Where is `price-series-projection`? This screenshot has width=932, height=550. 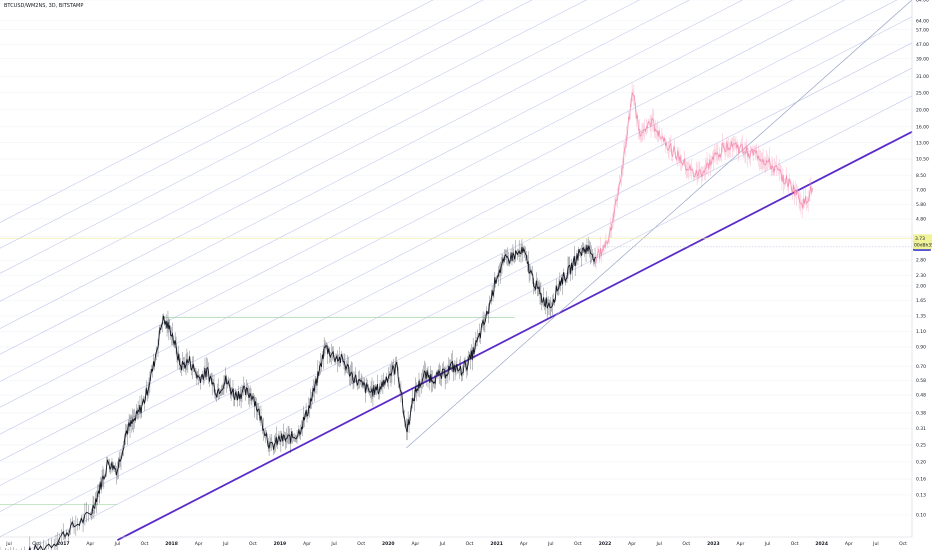 price-series-projection is located at coordinates (704, 178).